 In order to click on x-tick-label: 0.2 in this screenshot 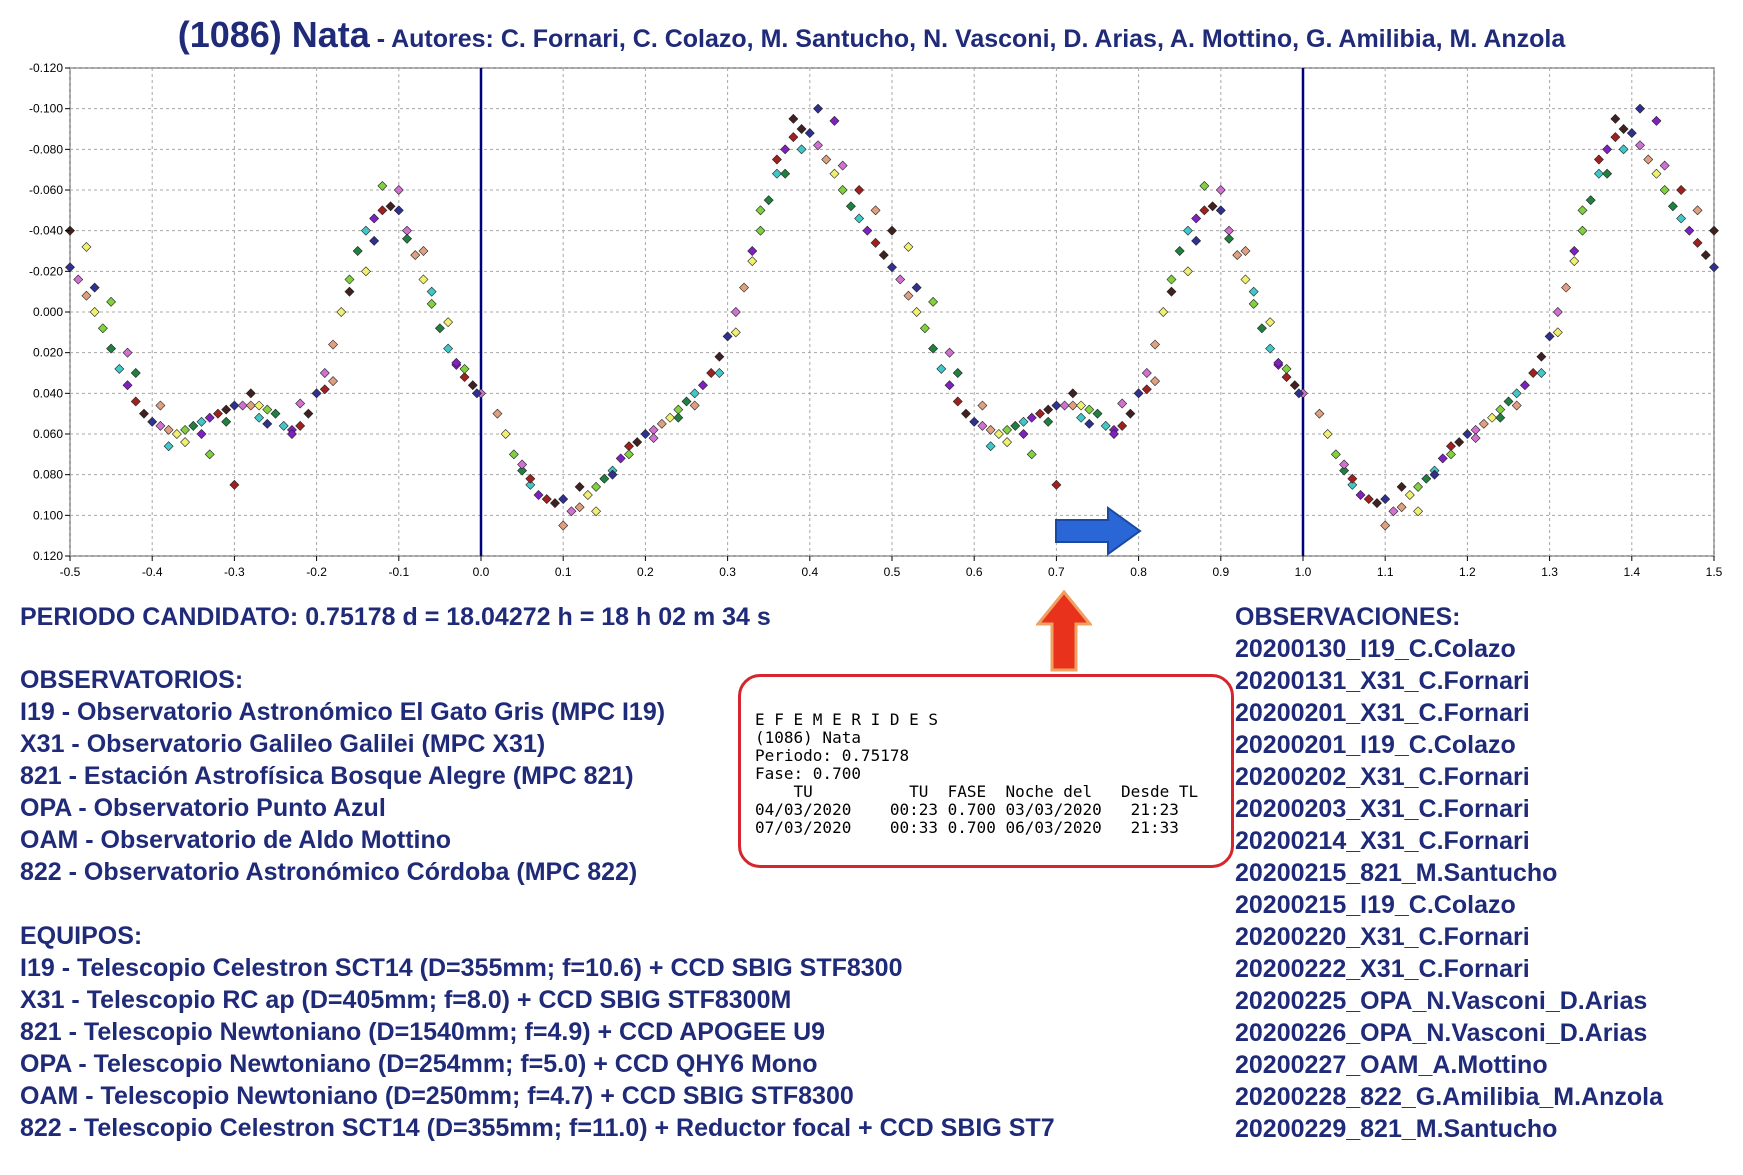, I will do `click(645, 572)`.